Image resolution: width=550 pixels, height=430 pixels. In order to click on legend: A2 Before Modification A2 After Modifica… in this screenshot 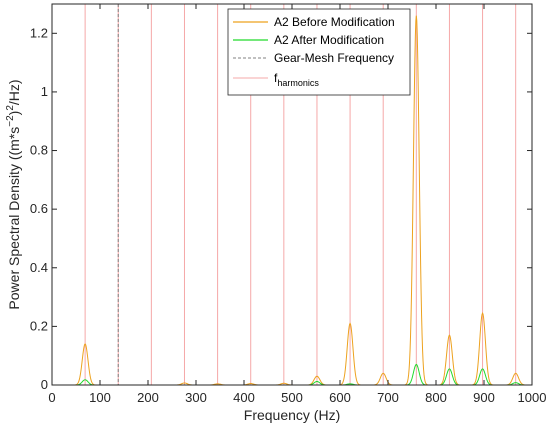, I will do `click(319, 52)`.